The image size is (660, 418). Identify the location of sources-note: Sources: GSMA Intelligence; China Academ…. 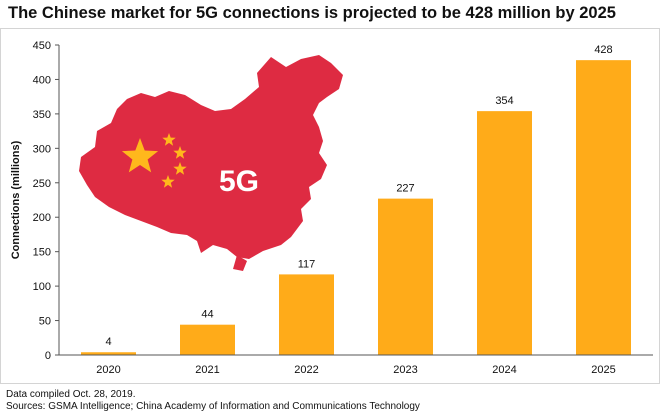
(213, 406).